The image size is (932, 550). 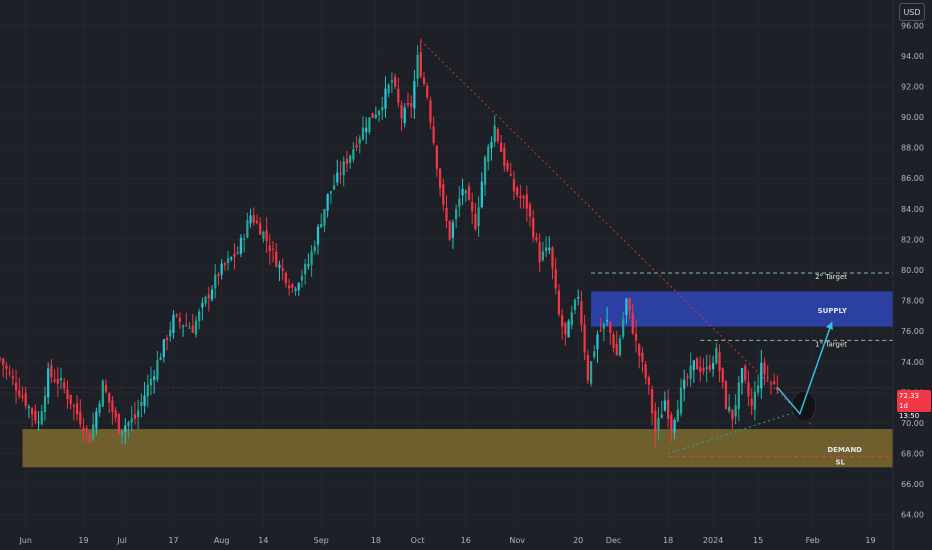 I want to click on y-tick-label: 76.00, so click(x=912, y=331).